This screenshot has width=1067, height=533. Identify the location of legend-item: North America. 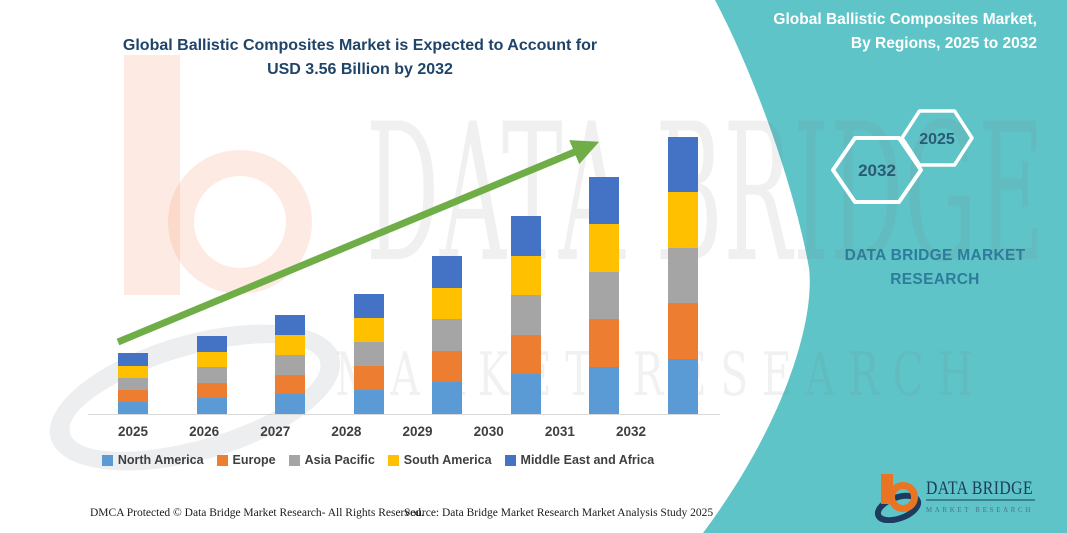
(152, 460).